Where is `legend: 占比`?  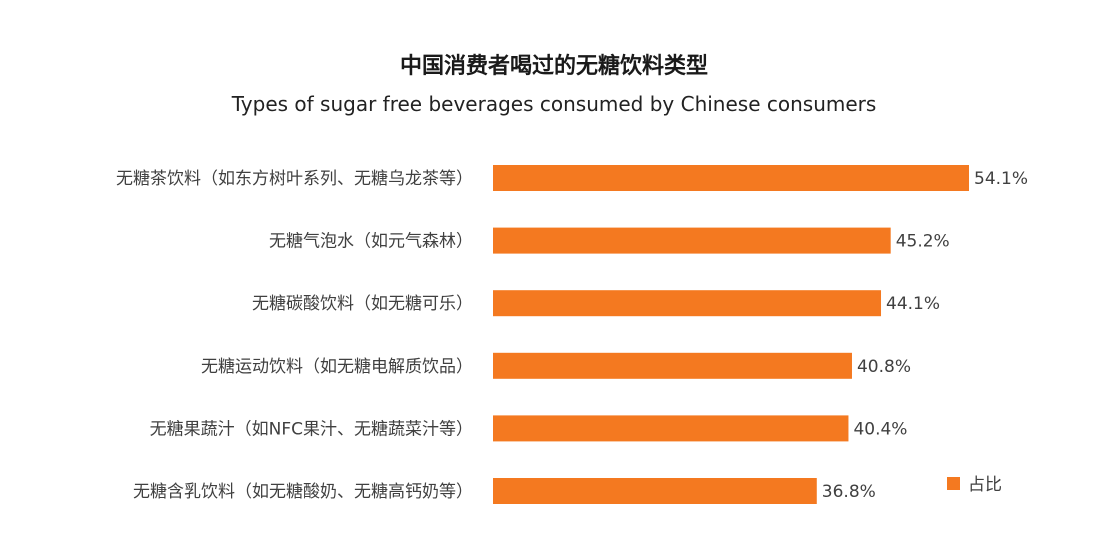
legend: 占比 is located at coordinates (974, 485).